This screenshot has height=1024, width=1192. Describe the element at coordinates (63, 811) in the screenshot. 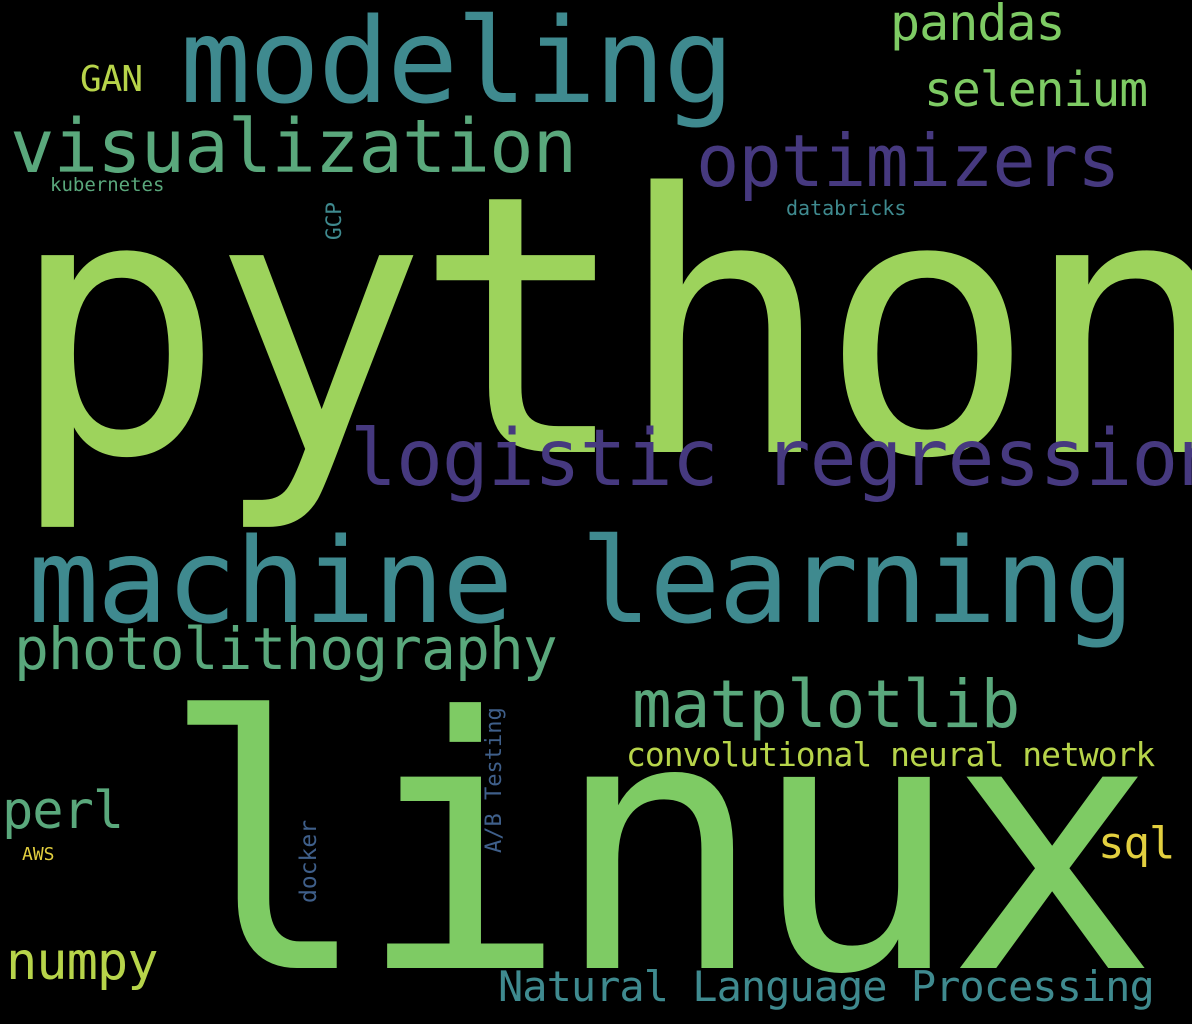

I see `word-perl: perl` at that location.